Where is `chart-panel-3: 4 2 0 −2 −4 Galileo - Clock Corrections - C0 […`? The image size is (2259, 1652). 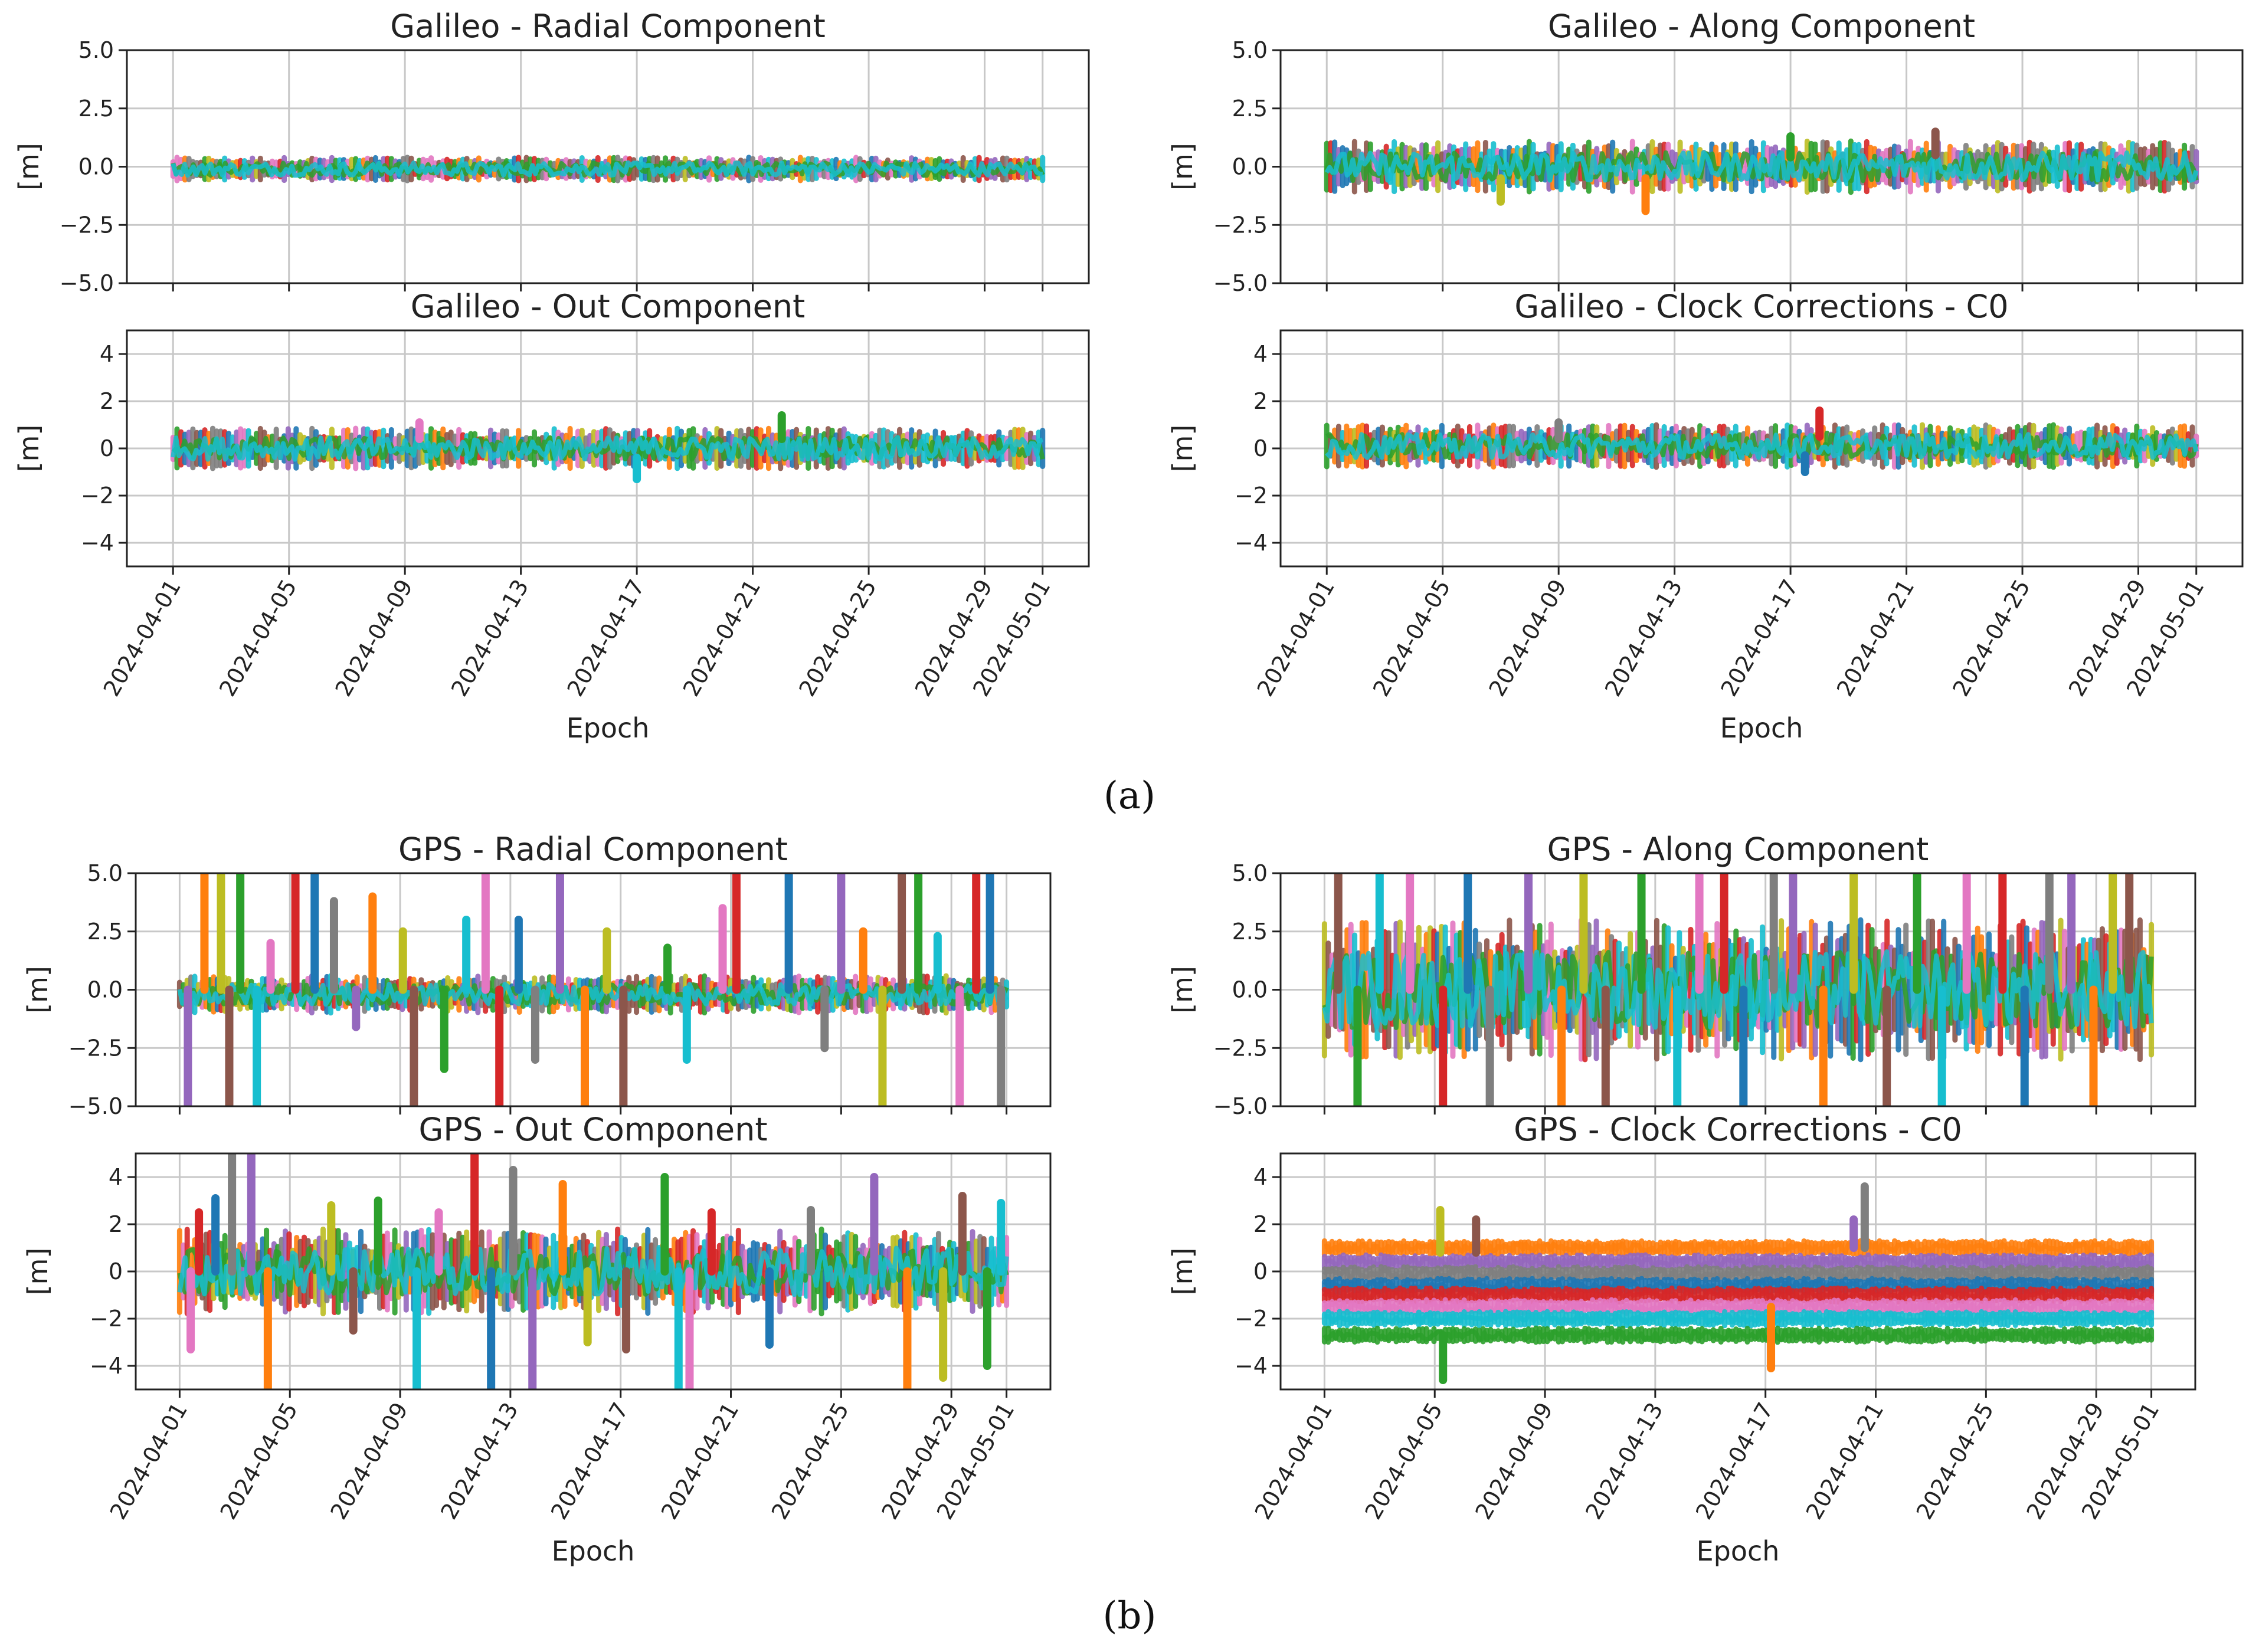 chart-panel-3: 4 2 0 −2 −4 Galileo - Clock Corrections - C0 [… is located at coordinates (1706, 516).